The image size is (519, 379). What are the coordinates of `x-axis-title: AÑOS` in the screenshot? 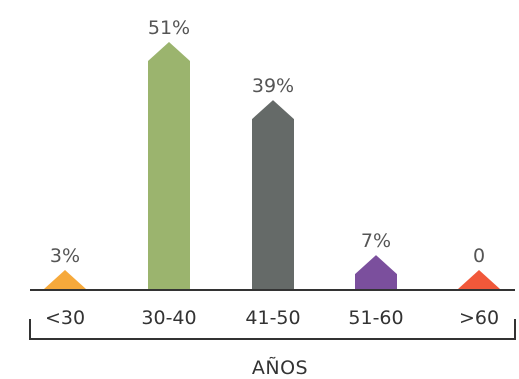 It's located at (280, 367).